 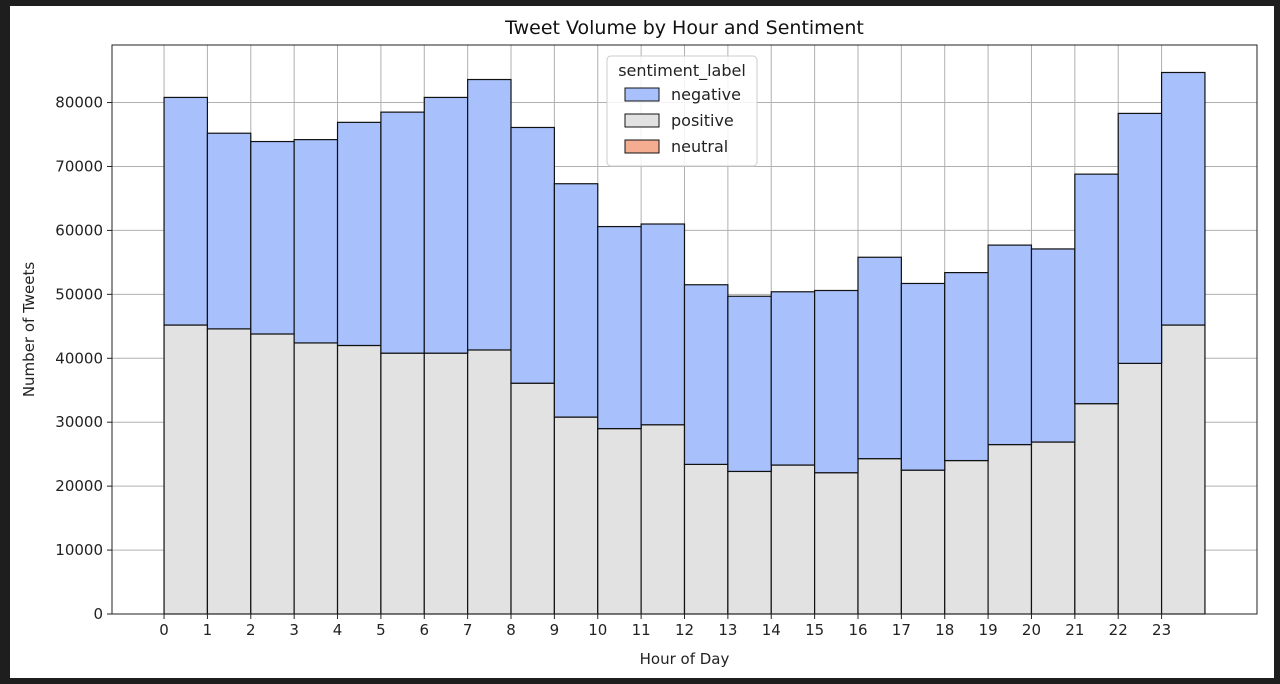 I want to click on x-tick-label: 6, so click(x=424, y=630).